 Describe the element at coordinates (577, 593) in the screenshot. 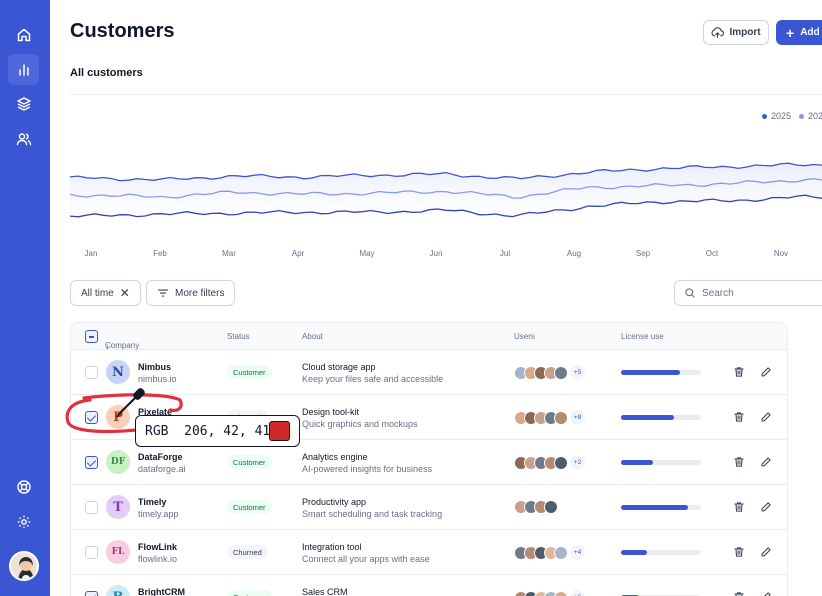

I see `more-users-count: +6` at that location.